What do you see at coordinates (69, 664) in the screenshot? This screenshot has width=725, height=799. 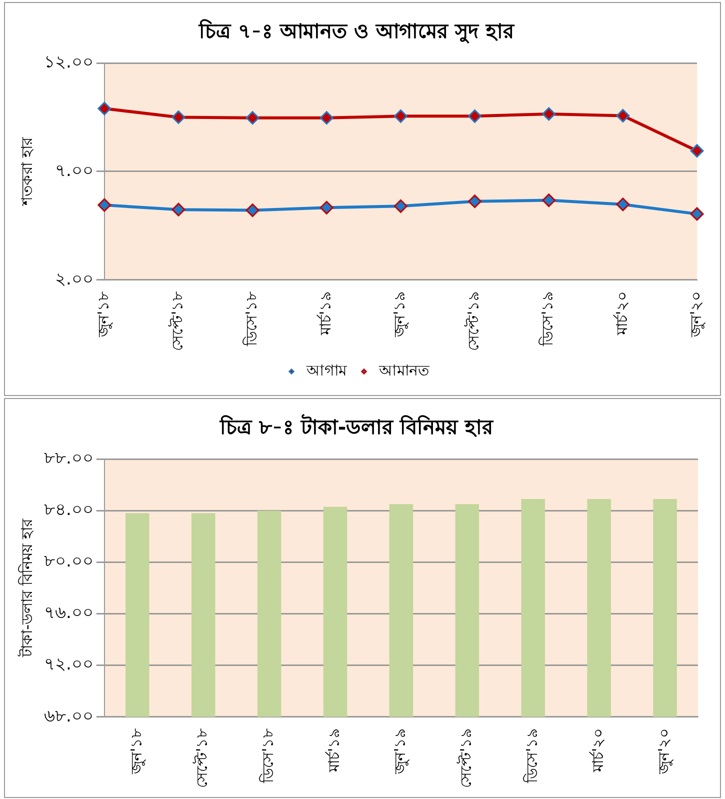 I see `y-tick-label: ৭২.০০` at bounding box center [69, 664].